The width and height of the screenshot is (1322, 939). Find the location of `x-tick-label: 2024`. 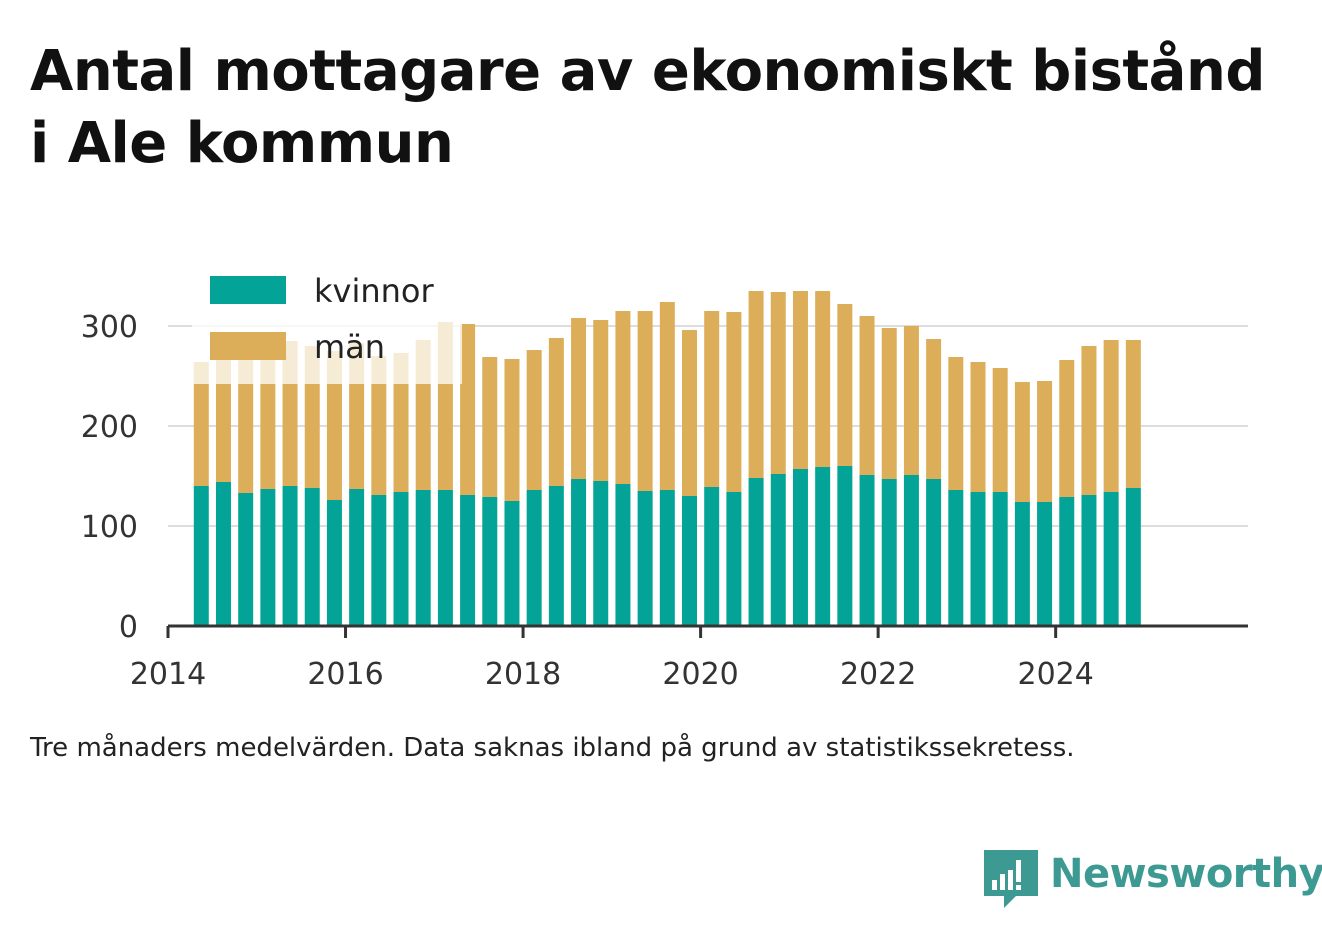

x-tick-label: 2024 is located at coordinates (1055, 674).